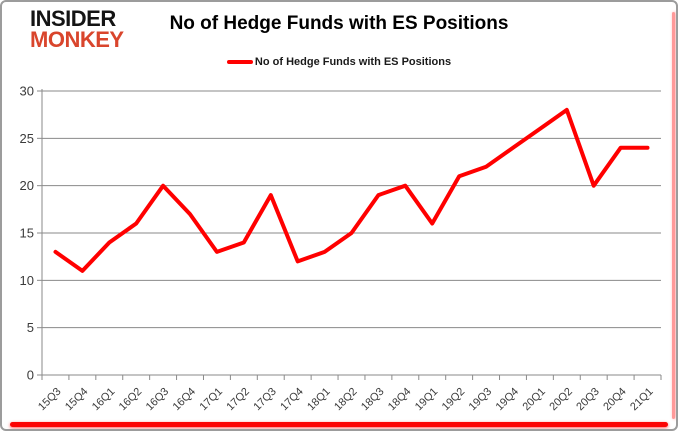 This screenshot has height=431, width=678. What do you see at coordinates (319, 400) in the screenshot?
I see `x-tick-label: 18Q1` at bounding box center [319, 400].